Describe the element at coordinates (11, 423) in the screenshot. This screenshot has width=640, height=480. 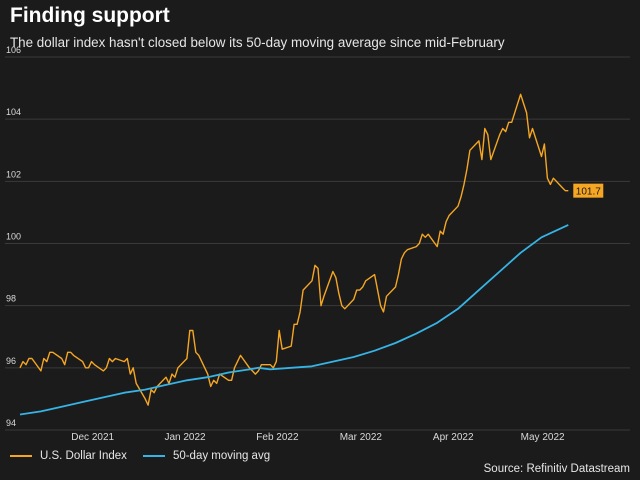
I see `y-tick-label: 94` at that location.